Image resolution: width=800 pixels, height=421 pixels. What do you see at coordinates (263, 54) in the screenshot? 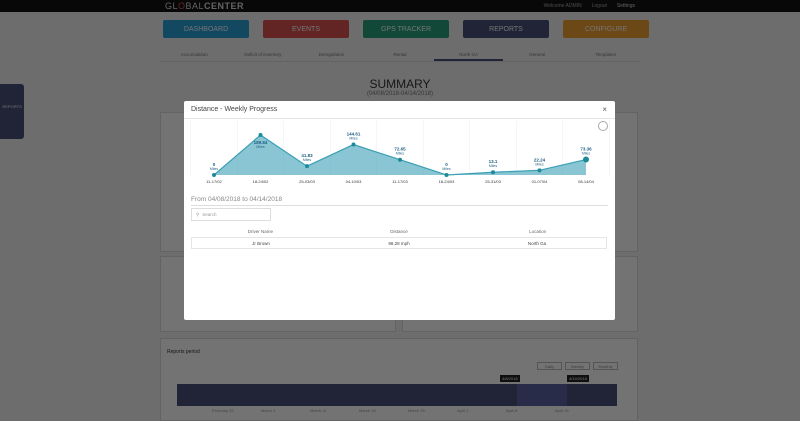
I see `tab: Deficit of inventory` at bounding box center [263, 54].